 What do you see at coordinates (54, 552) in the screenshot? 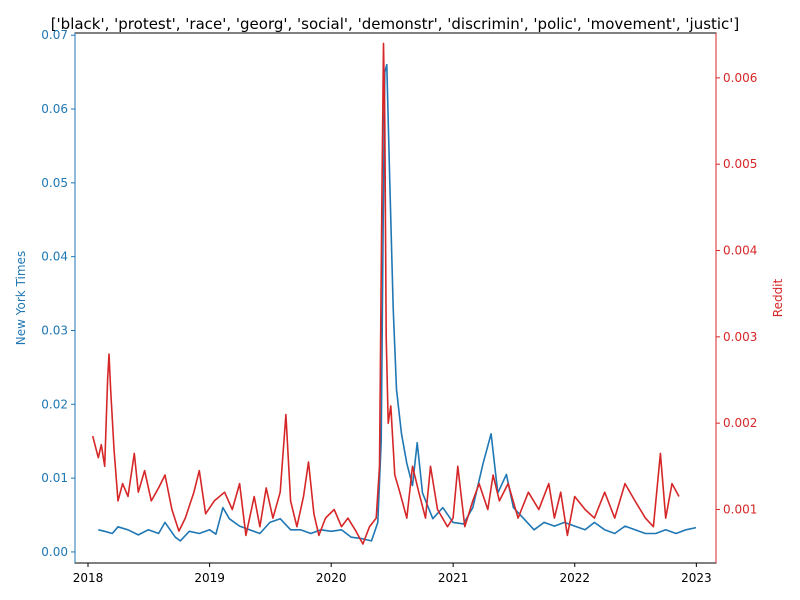
I see `left-tick-label: 0.00` at bounding box center [54, 552].